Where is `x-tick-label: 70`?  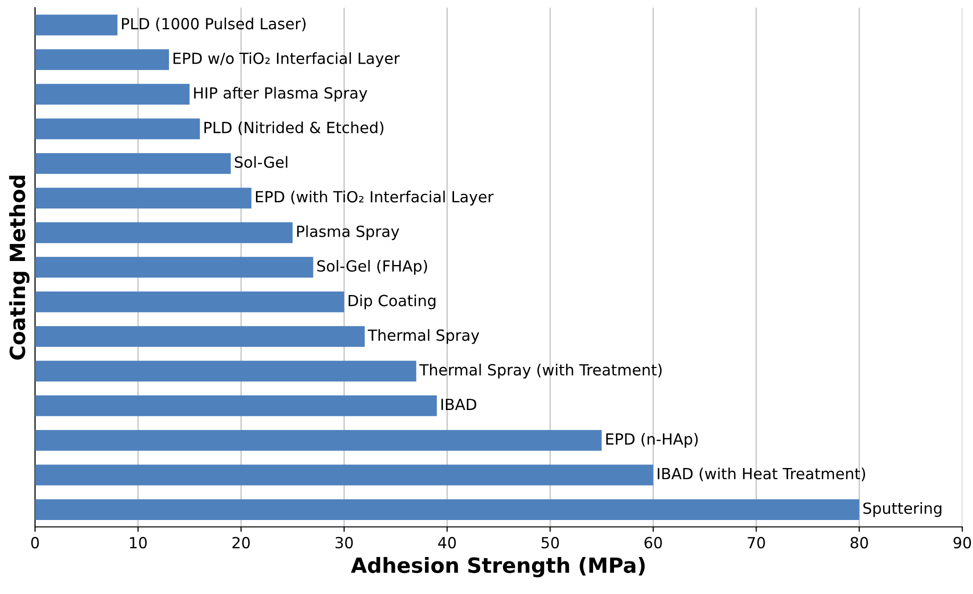
x-tick-label: 70 is located at coordinates (756, 542).